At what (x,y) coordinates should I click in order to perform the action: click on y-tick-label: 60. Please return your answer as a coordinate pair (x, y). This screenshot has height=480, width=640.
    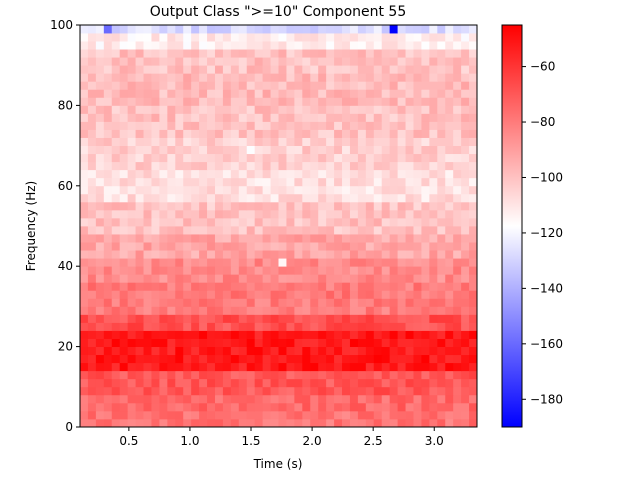
    Looking at the image, I should click on (65, 186).